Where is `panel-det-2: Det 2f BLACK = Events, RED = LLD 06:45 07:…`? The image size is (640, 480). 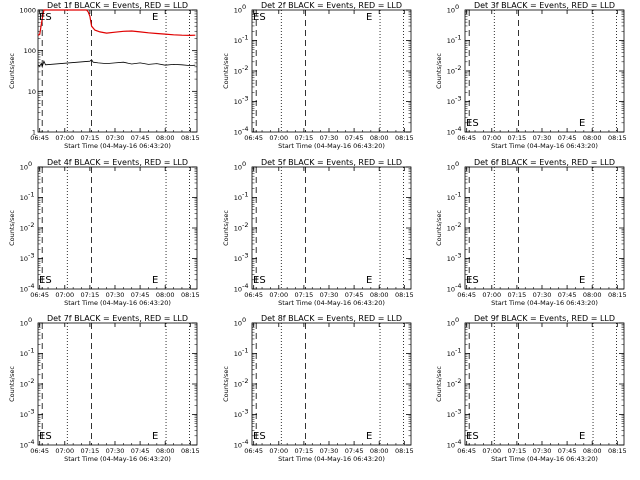 panel-det-2: Det 2f BLACK = Events, RED = LLD 06:45 07:… is located at coordinates (318, 75).